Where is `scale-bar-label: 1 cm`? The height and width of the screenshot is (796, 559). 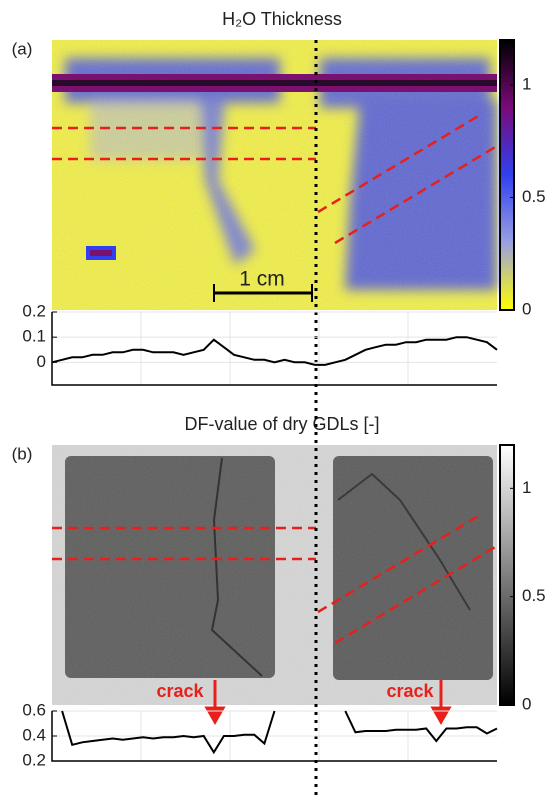
scale-bar-label: 1 cm is located at coordinates (262, 279).